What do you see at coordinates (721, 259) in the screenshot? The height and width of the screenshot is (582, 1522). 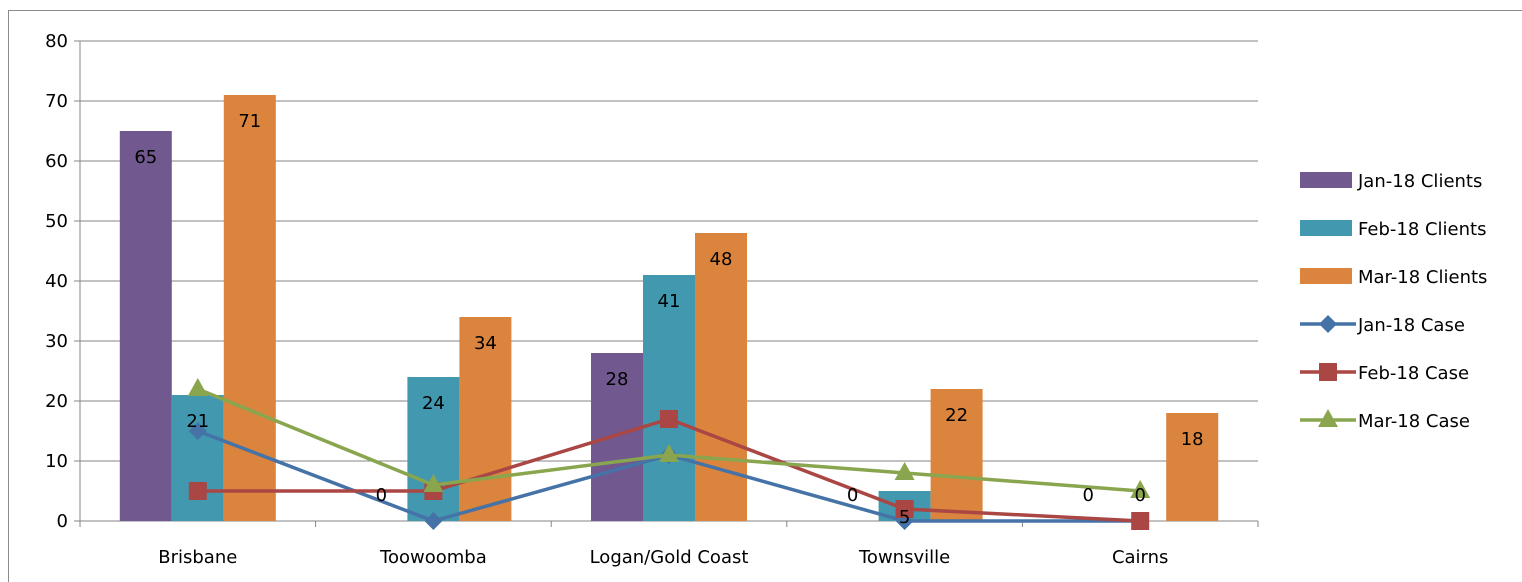 I see `bar-data-label: 48` at bounding box center [721, 259].